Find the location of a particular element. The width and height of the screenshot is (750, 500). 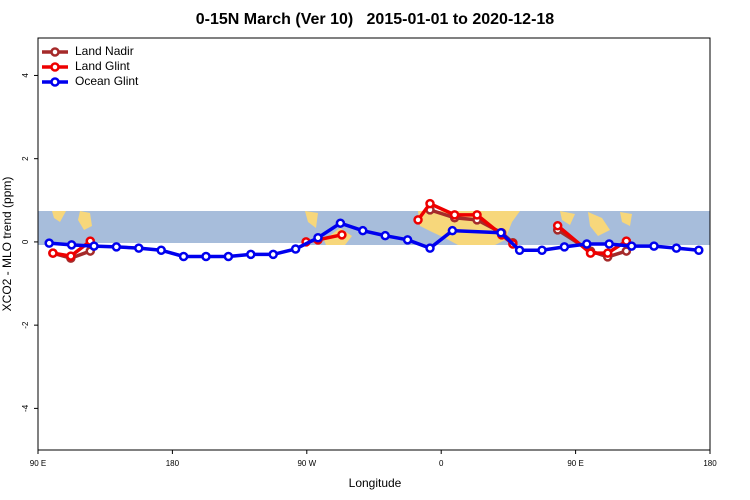

y-tick-label: 2 is located at coordinates (25, 158).